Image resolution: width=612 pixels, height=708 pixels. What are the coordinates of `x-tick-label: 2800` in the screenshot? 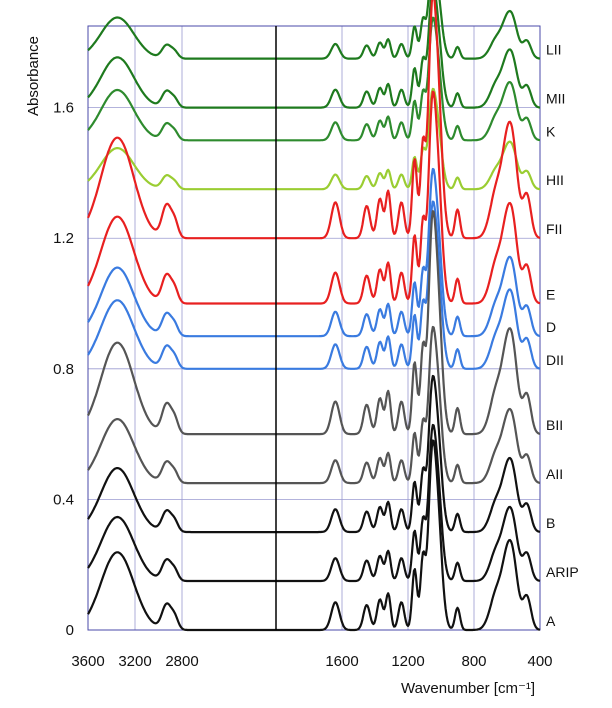 It's located at (181, 661).